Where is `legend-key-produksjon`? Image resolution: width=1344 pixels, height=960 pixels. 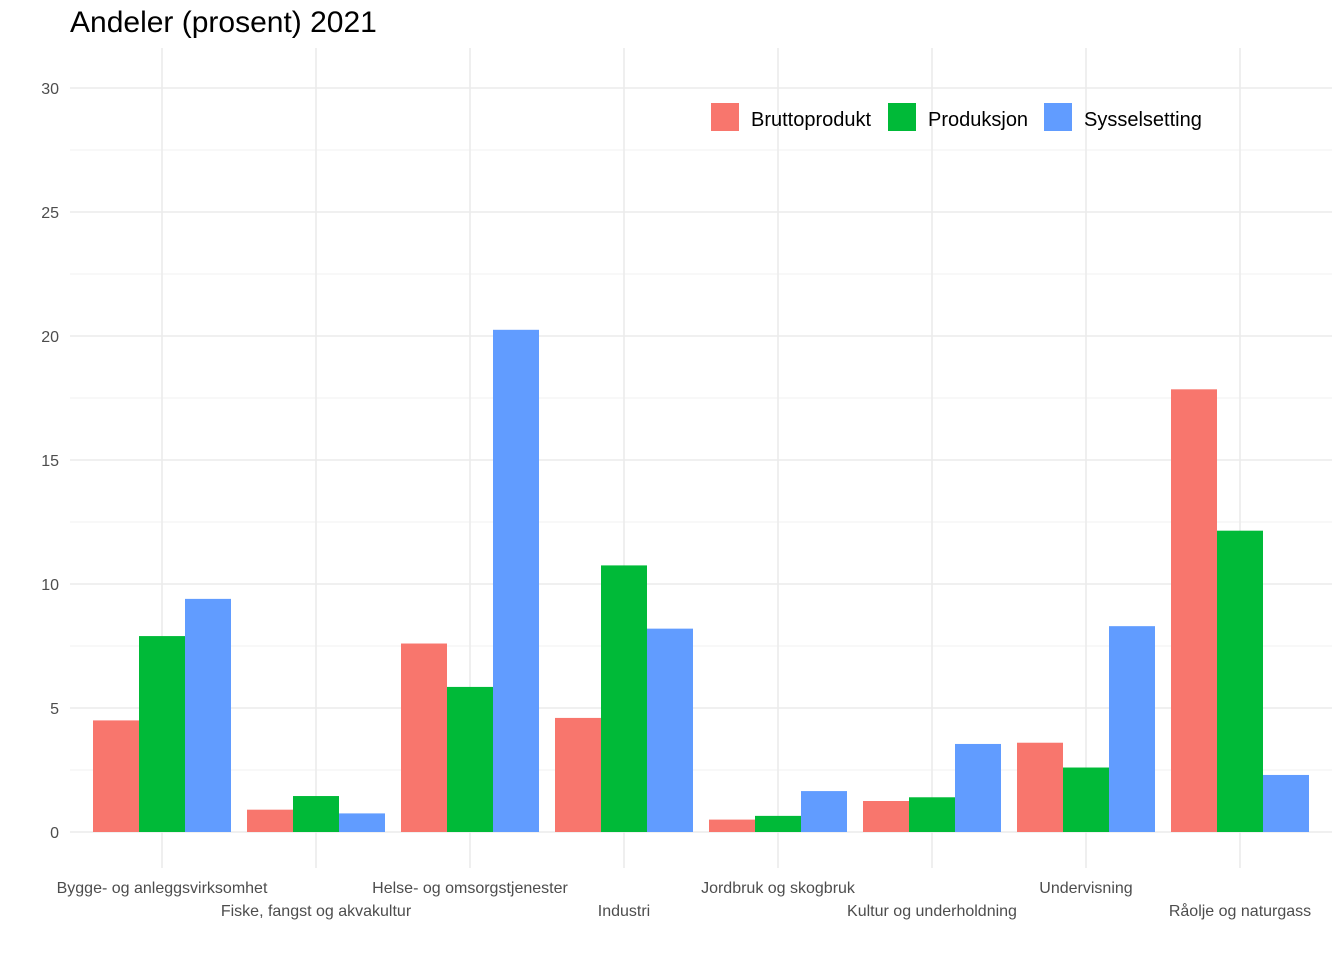
legend-key-produksjon is located at coordinates (902, 117).